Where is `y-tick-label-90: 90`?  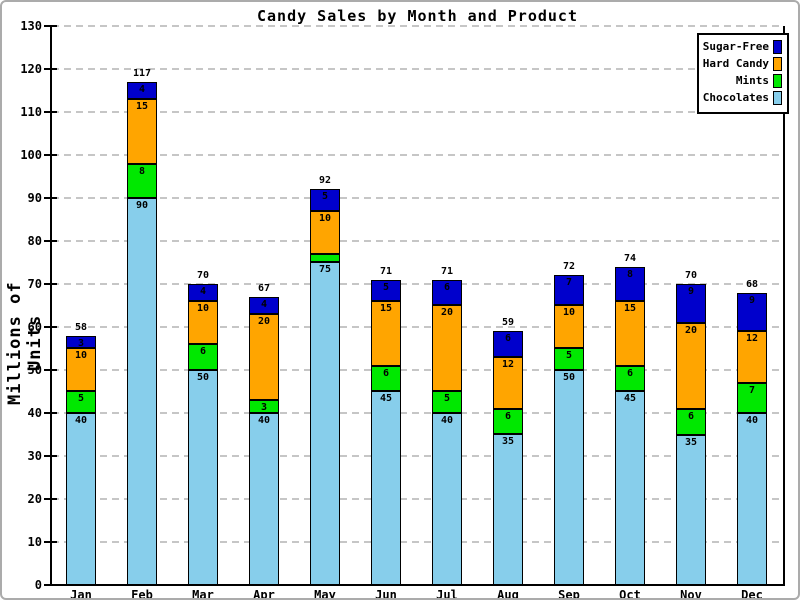 y-tick-label-90: 90 is located at coordinates (34, 198).